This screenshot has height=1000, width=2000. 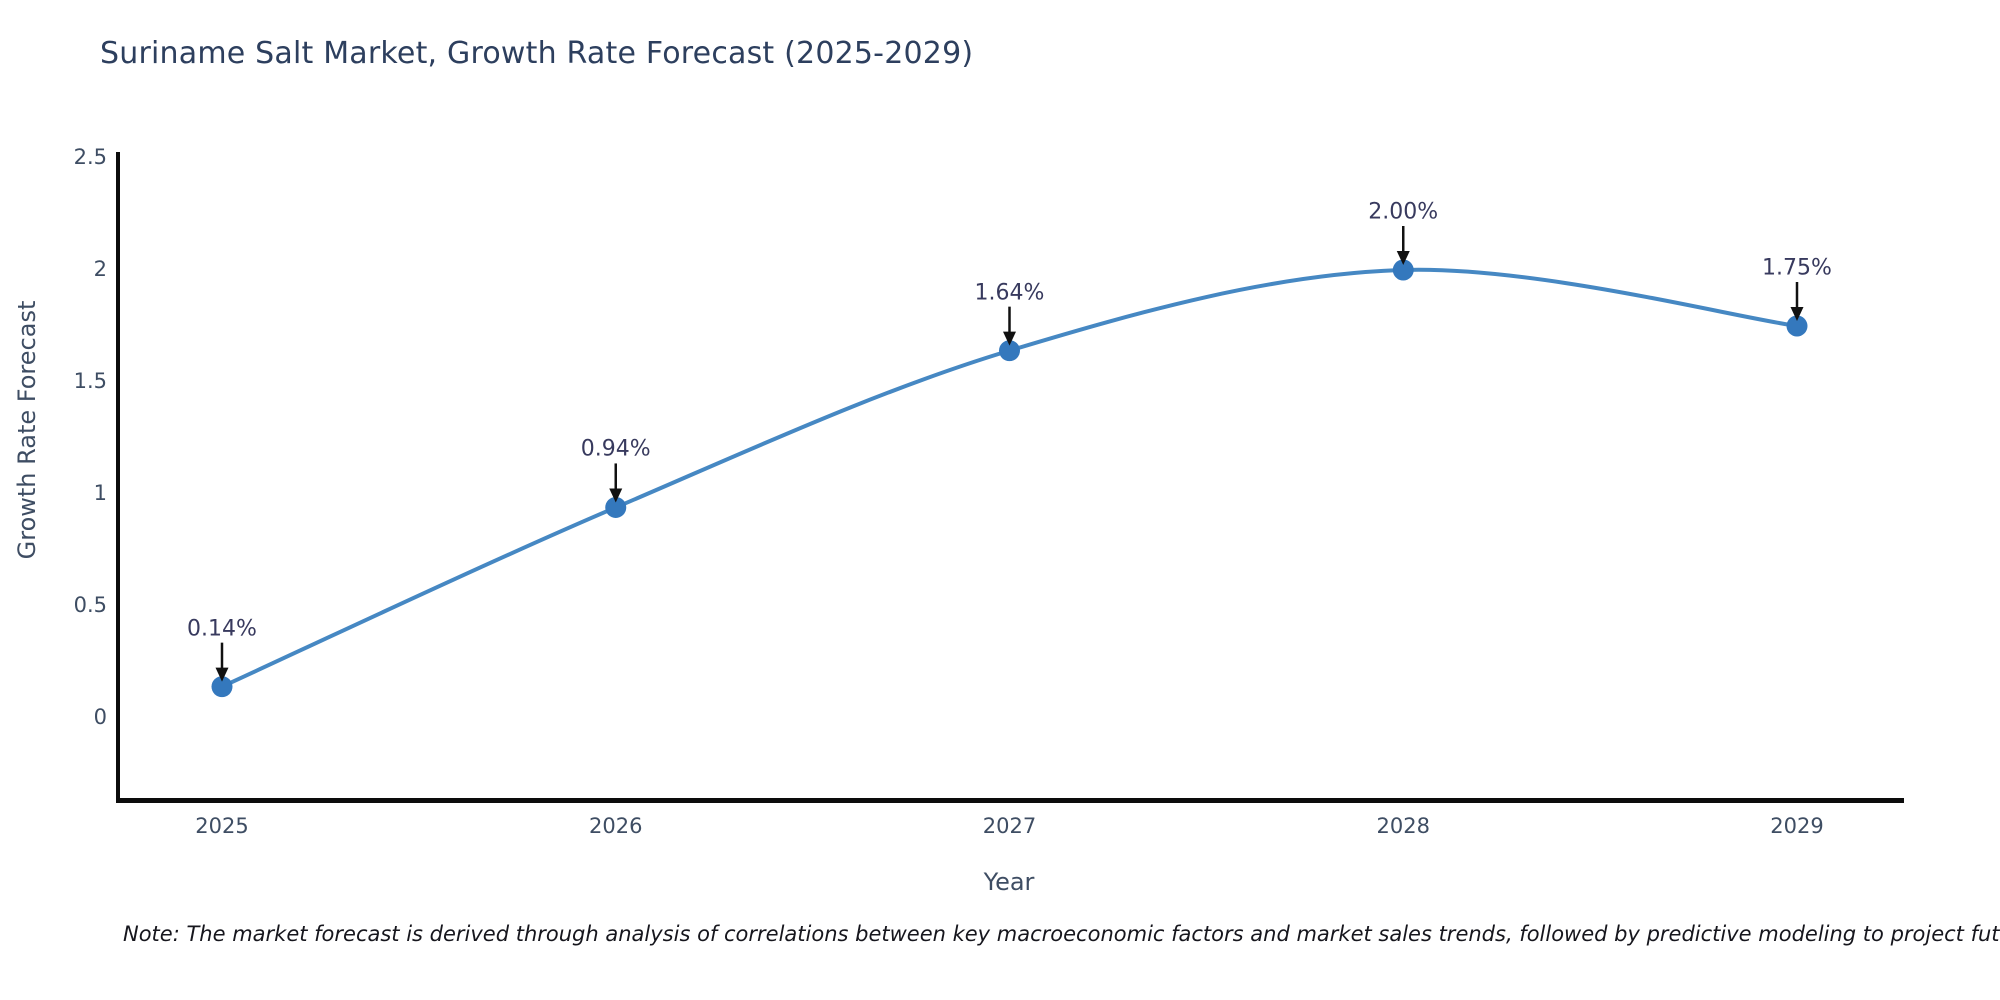 I want to click on point-value-label: 1.64%, so click(x=1009, y=293).